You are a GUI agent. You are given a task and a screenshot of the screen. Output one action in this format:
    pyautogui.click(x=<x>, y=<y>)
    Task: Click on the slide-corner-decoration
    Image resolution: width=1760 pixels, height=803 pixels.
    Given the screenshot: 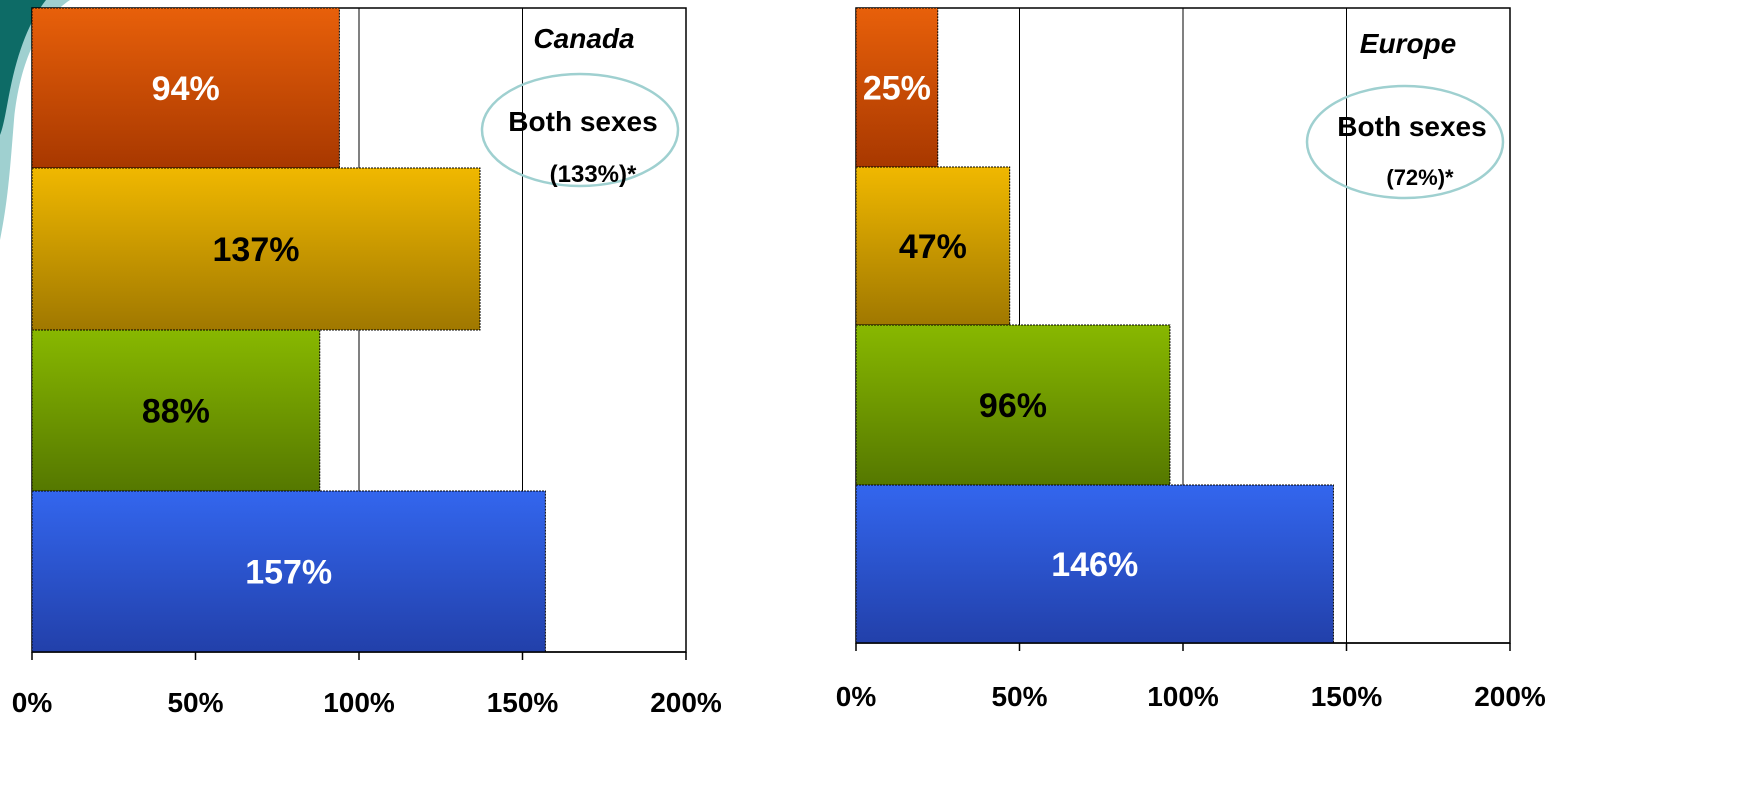 What is the action you would take?
    pyautogui.click(x=35, y=120)
    